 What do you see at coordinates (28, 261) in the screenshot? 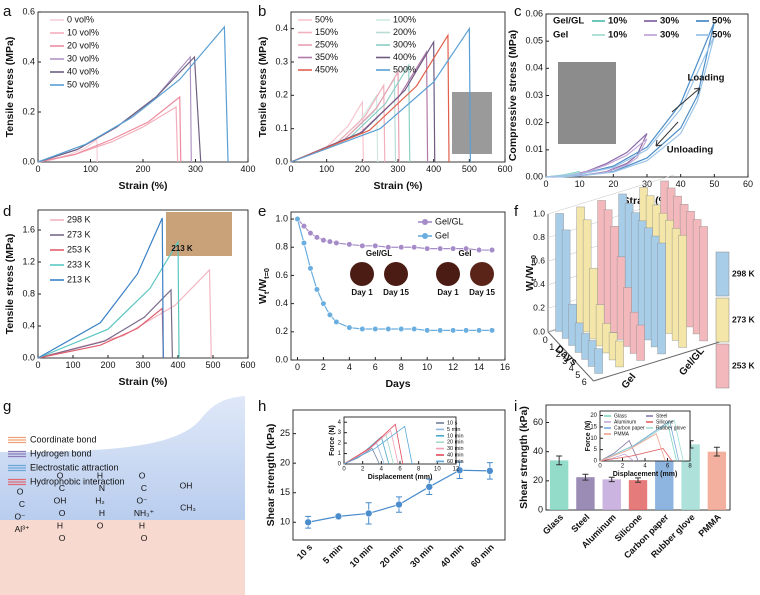
I see `y-tick-label: 1.2` at bounding box center [28, 261].